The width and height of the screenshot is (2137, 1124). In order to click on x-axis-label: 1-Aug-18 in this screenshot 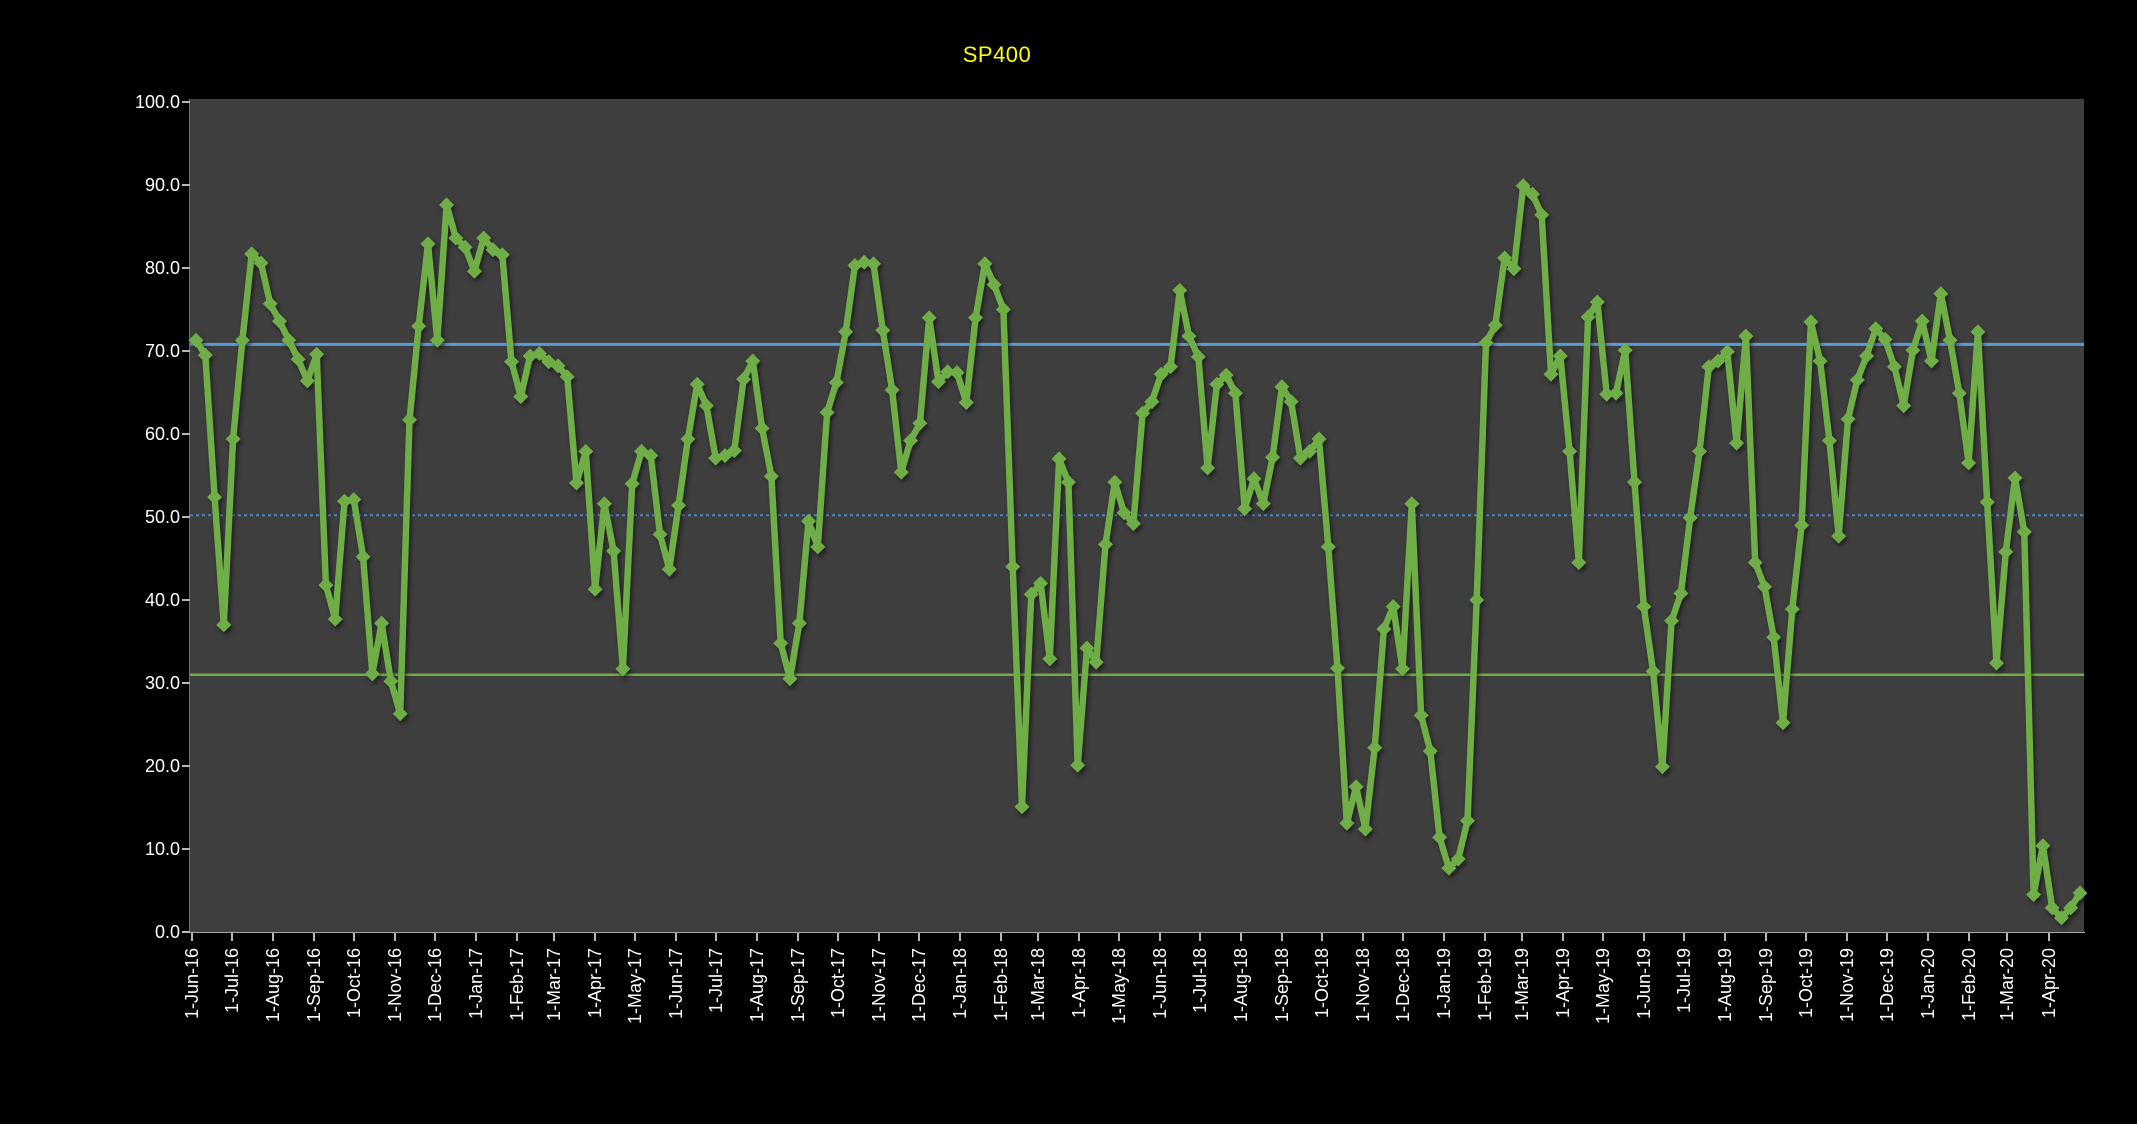, I will do `click(1241, 985)`.